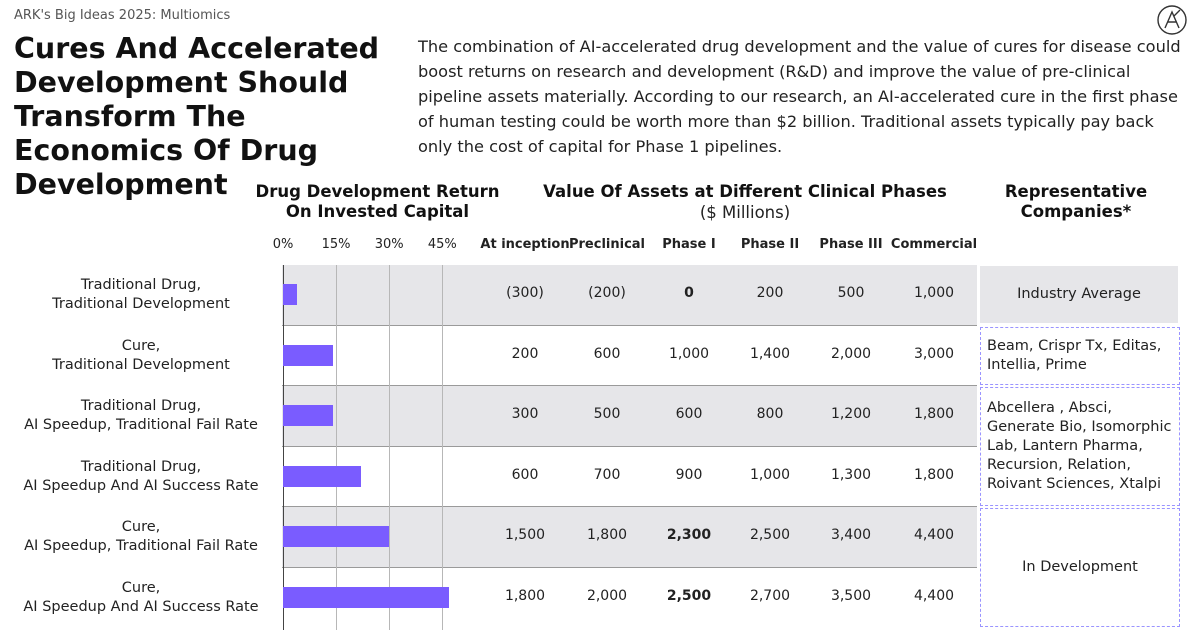 The image size is (1200, 635). What do you see at coordinates (934, 244) in the screenshot?
I see `table-column-header: Commercial` at bounding box center [934, 244].